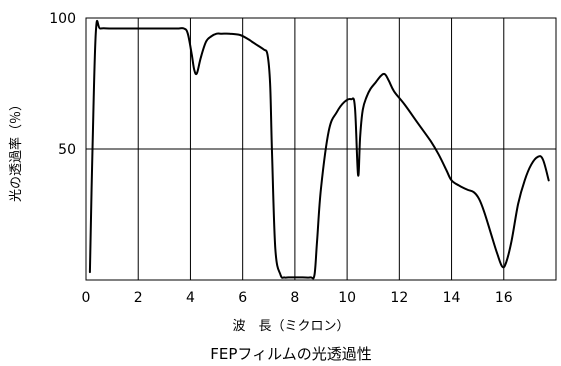  What do you see at coordinates (190, 298) in the screenshot?
I see `x-tick-label: 4` at bounding box center [190, 298].